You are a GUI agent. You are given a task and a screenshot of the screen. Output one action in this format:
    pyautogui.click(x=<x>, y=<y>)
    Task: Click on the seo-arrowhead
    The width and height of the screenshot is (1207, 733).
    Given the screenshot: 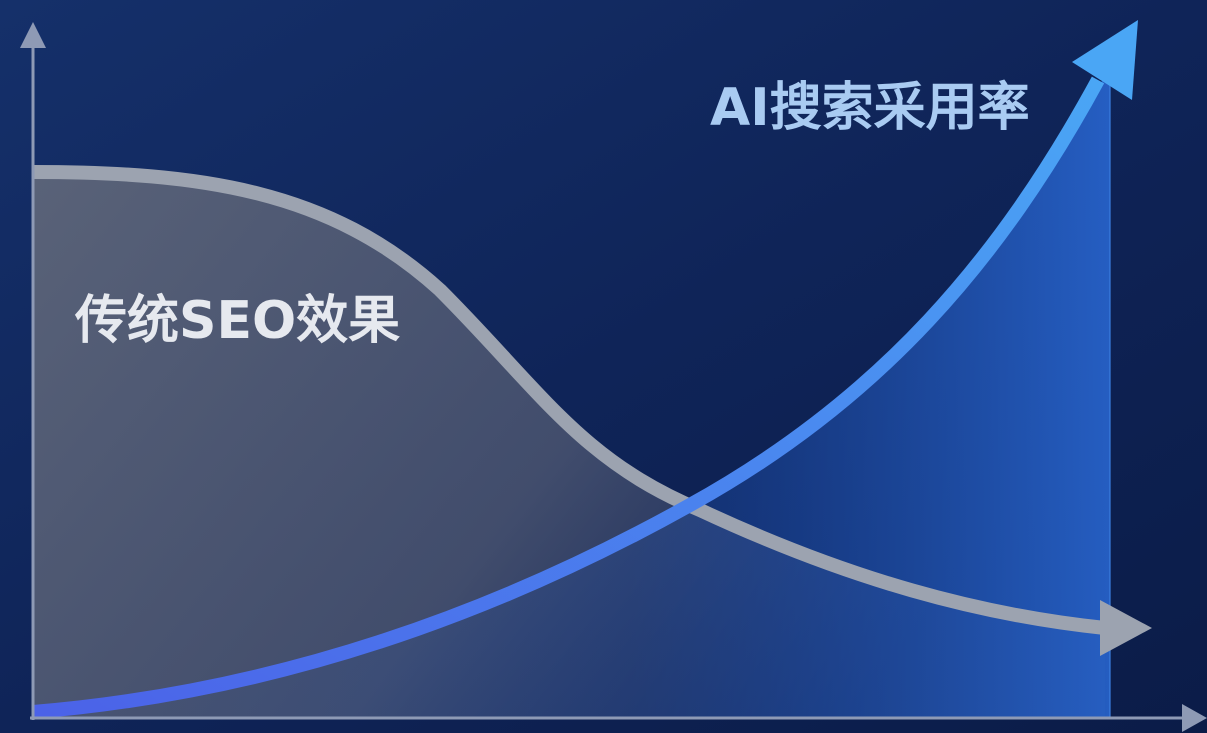 What is the action you would take?
    pyautogui.click(x=1126, y=628)
    